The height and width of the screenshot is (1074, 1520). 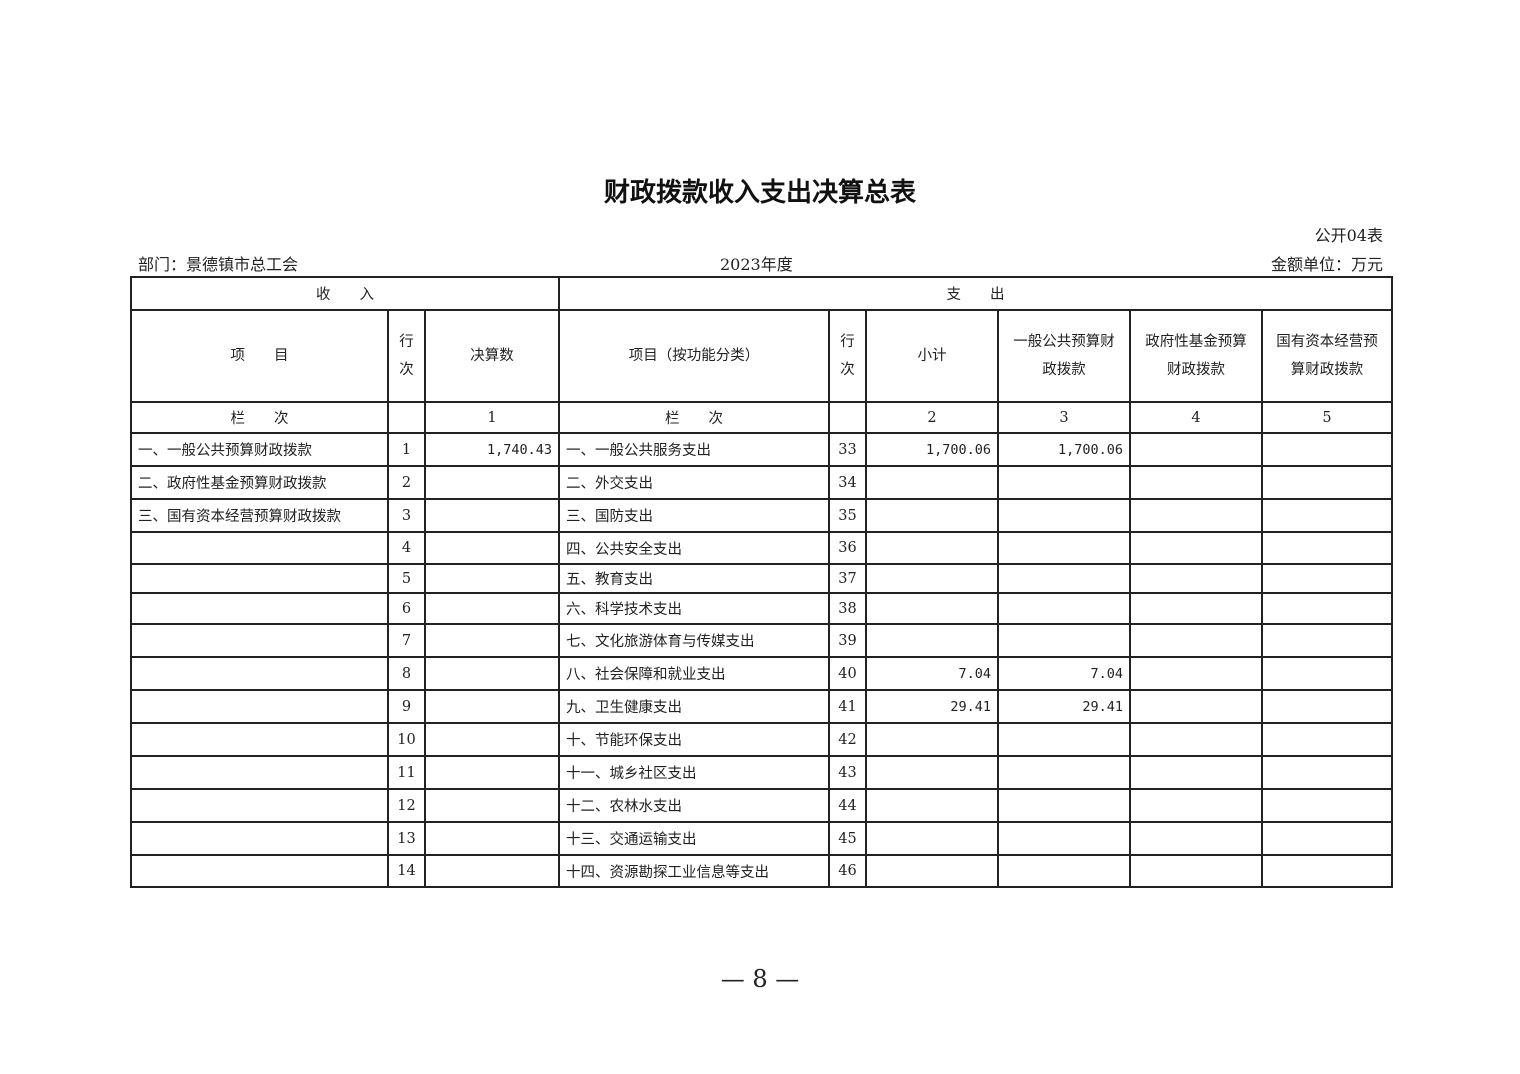 I want to click on gov-fund-header: 政府性基金预算财政拨款, so click(x=1196, y=356).